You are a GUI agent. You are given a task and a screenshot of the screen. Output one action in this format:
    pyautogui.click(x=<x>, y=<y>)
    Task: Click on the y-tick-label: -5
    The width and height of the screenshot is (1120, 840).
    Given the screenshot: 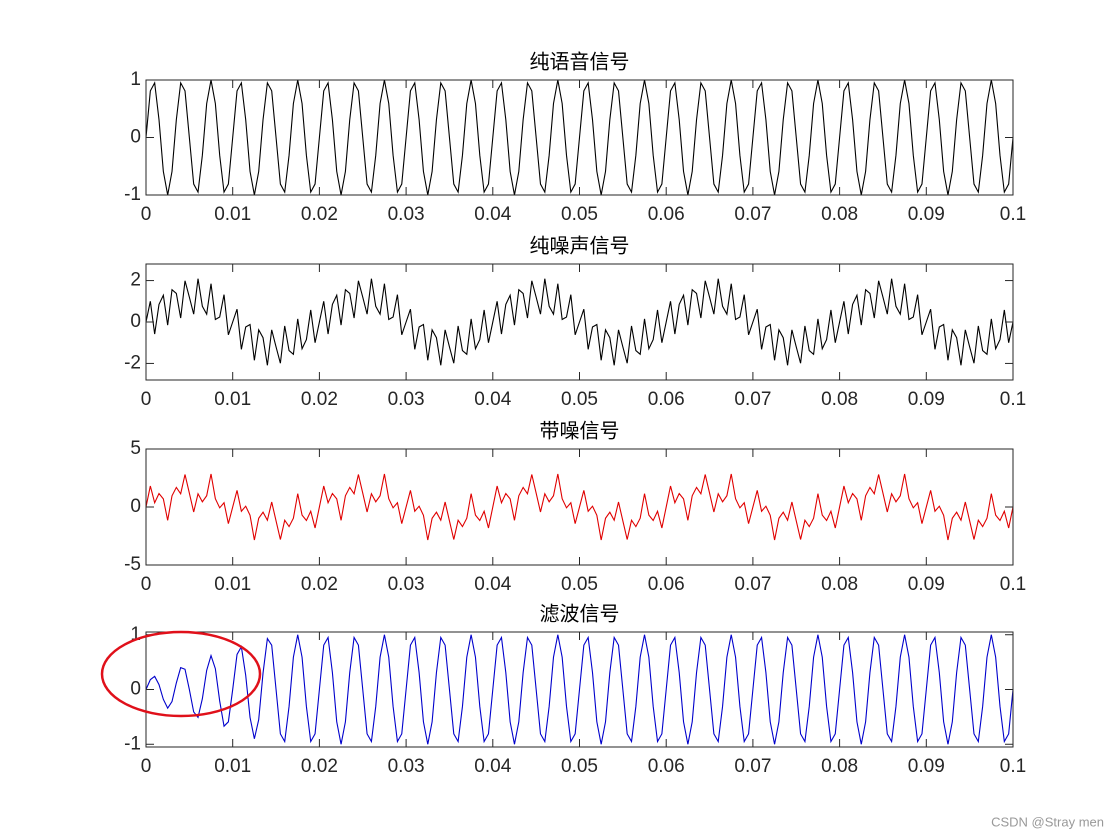 What is the action you would take?
    pyautogui.click(x=132, y=564)
    